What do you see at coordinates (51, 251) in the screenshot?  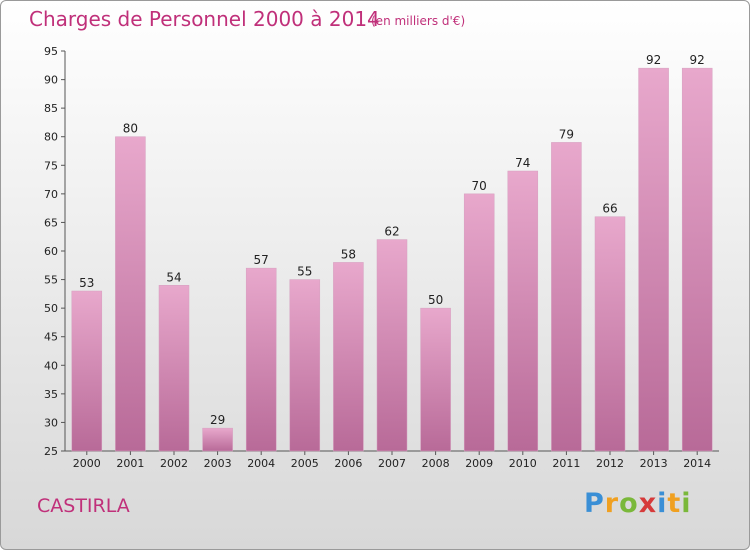 I see `y-tick-label: 60` at bounding box center [51, 251].